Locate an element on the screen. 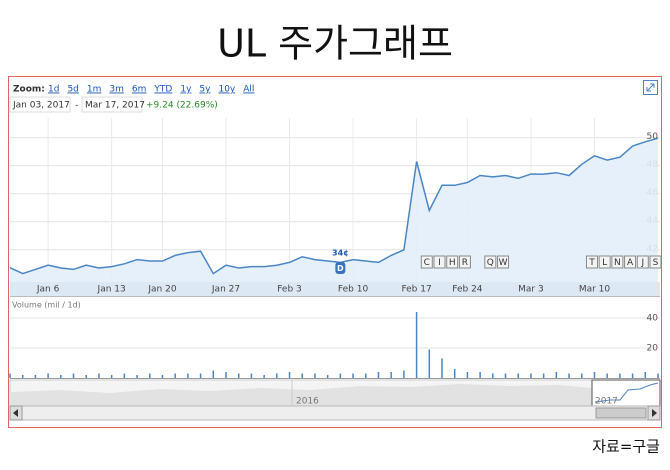 The width and height of the screenshot is (670, 470). date-from: Jan 03, 2017 is located at coordinates (41, 106).